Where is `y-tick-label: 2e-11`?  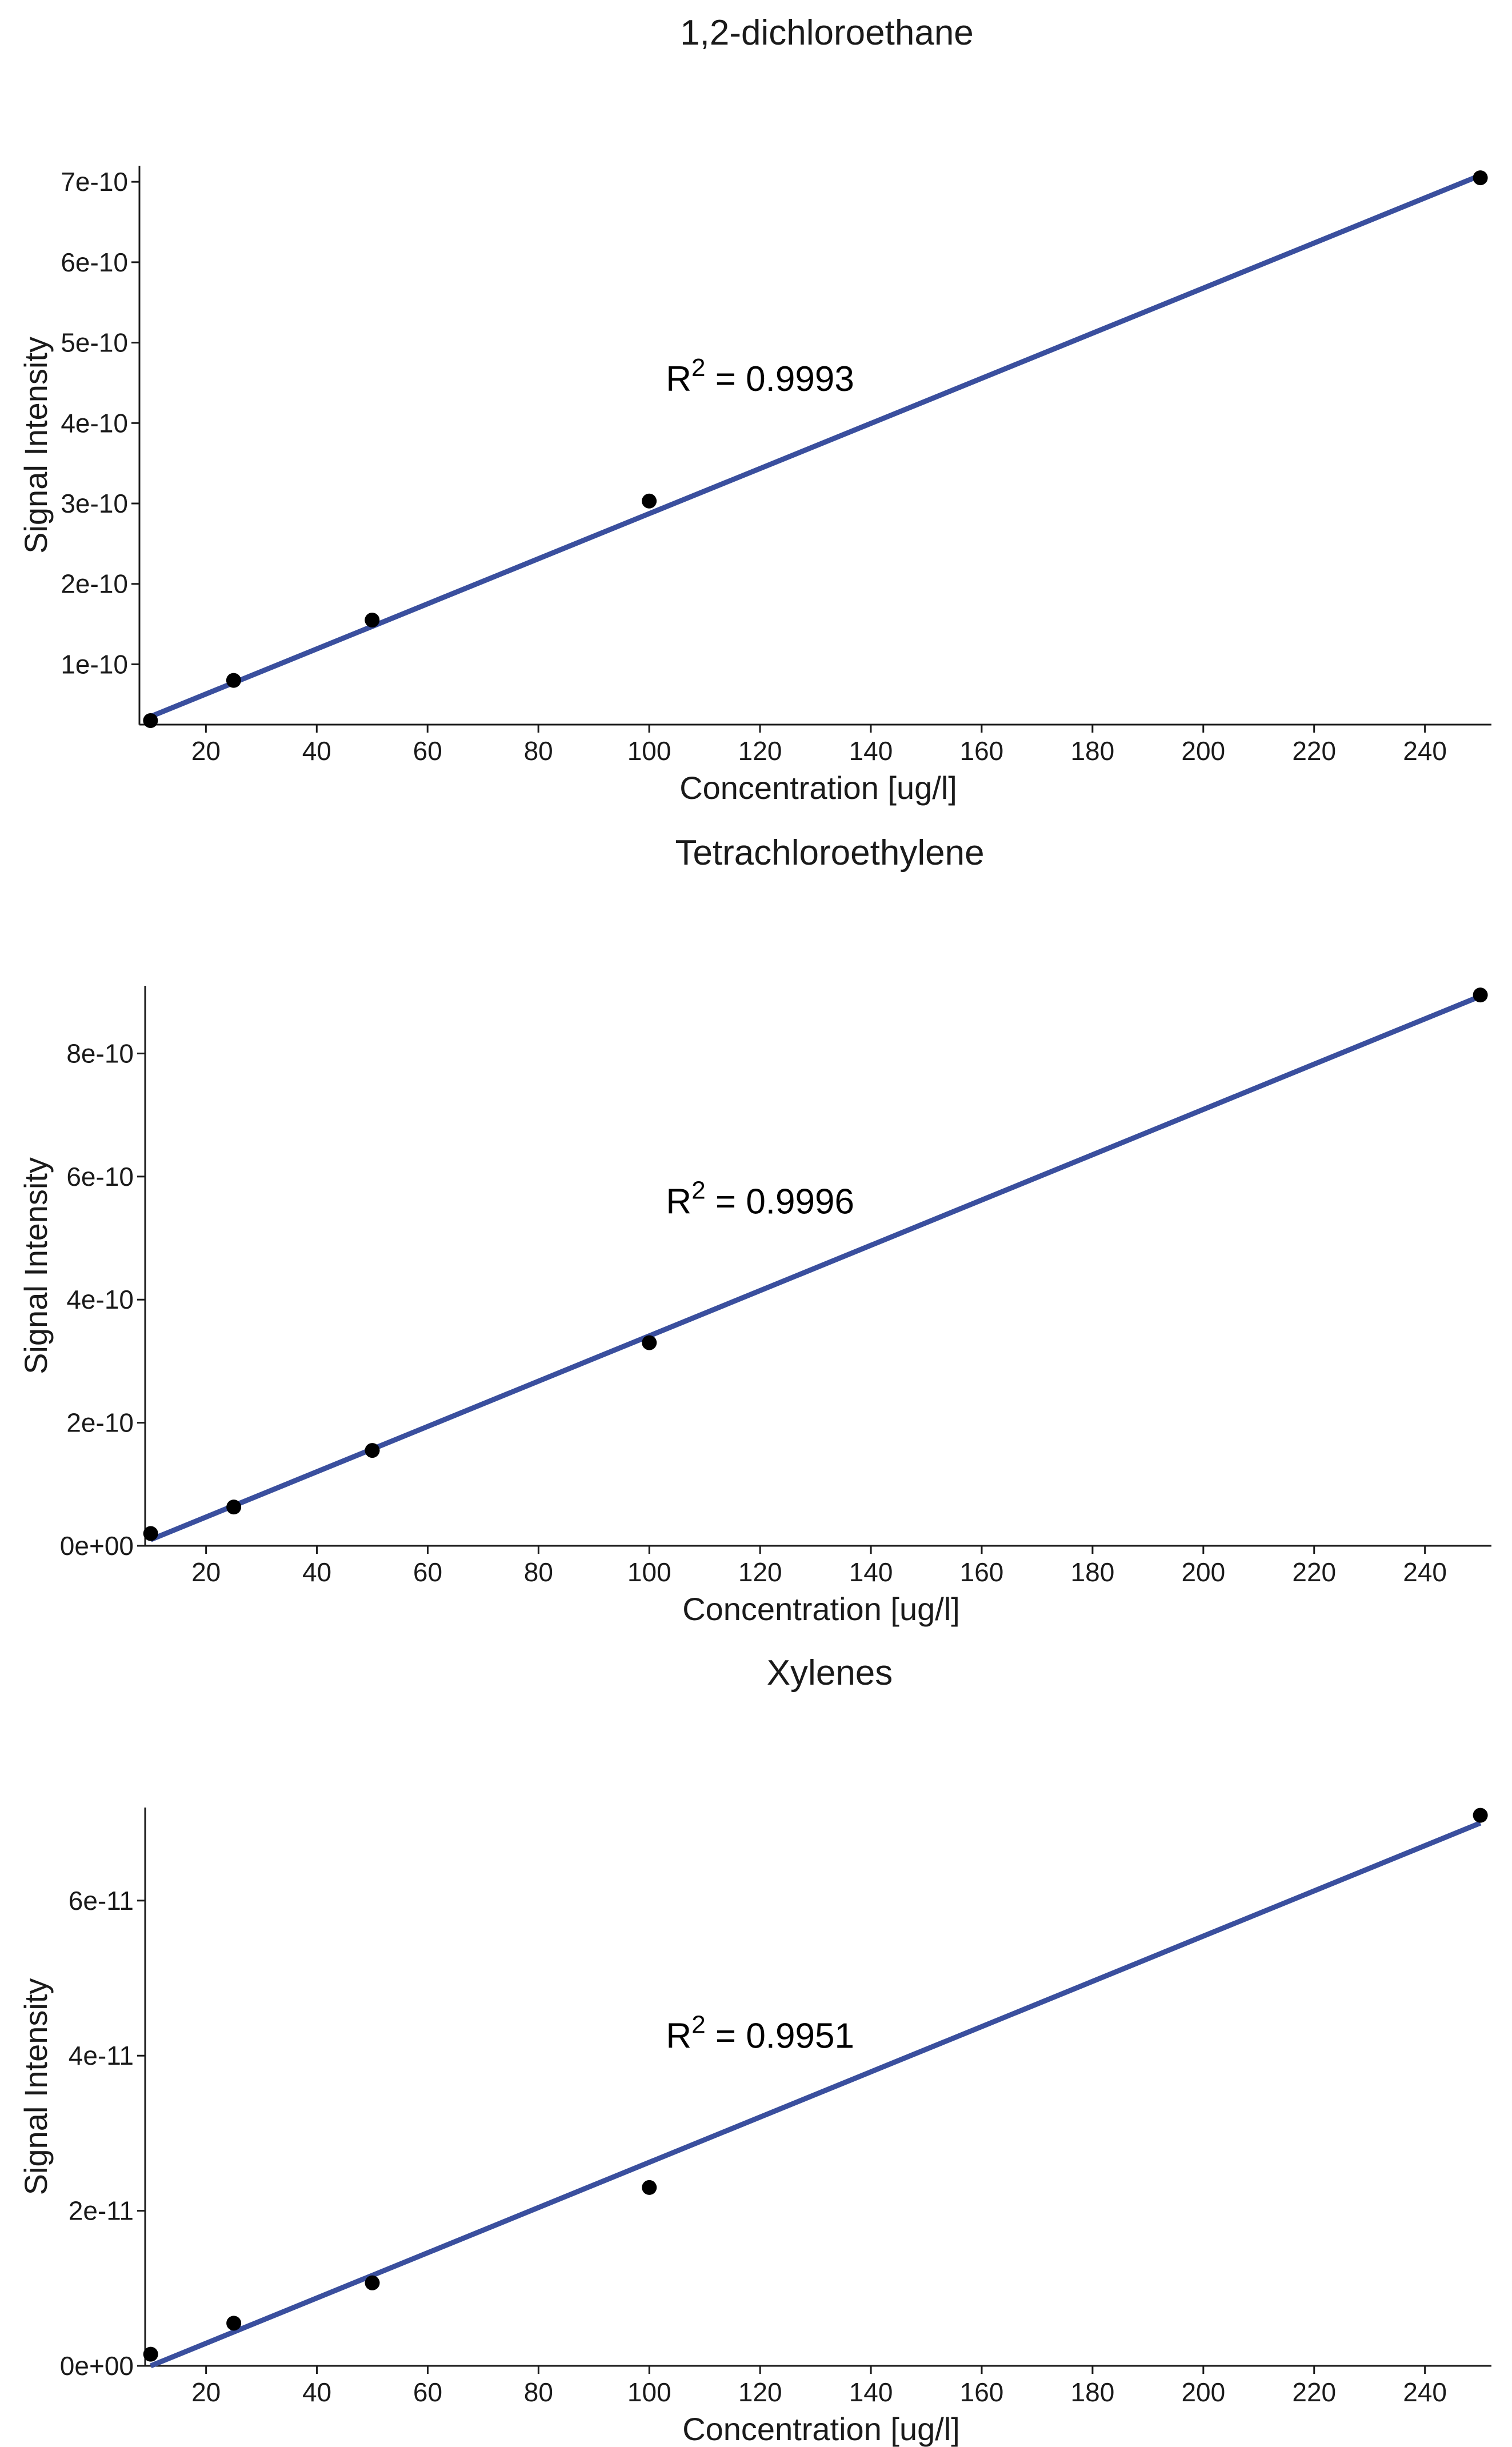
y-tick-label: 2e-11 is located at coordinates (101, 2211).